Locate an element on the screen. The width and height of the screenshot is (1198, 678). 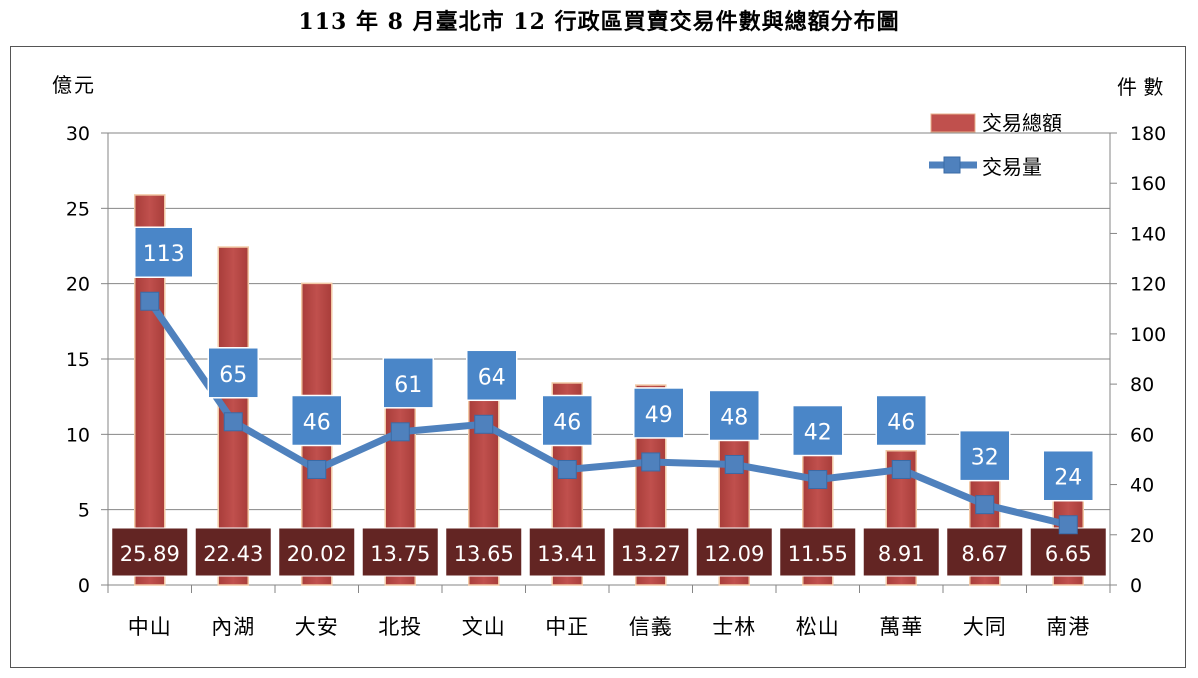
bar-value-label: 25.89 is located at coordinates (150, 554).